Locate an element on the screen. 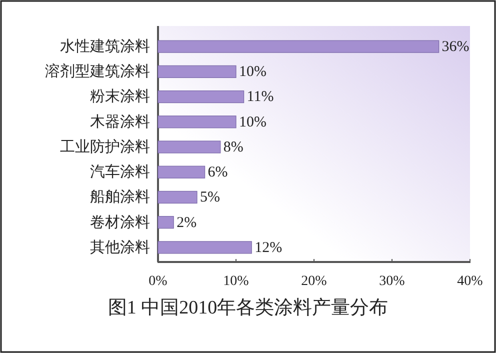 The width and height of the screenshot is (496, 353). x-tick-label: 10% is located at coordinates (236, 282).